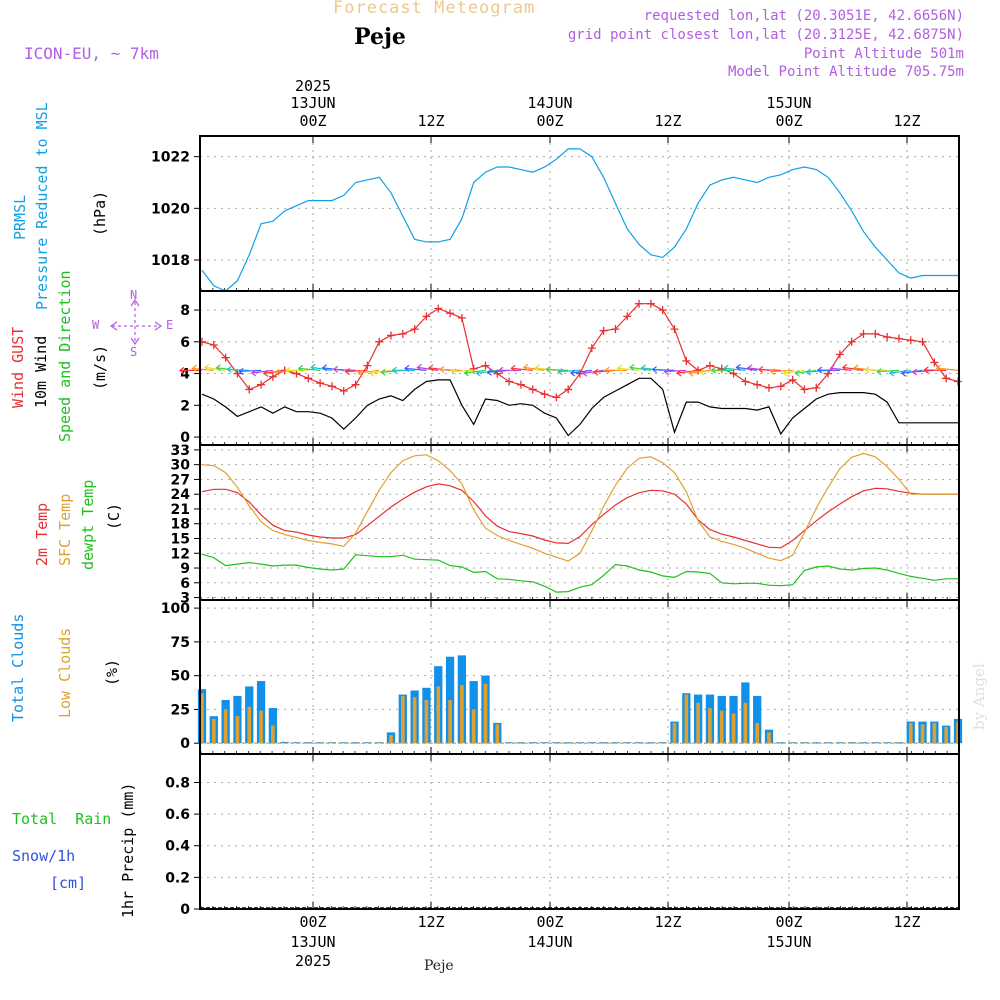 The width and height of the screenshot is (1000, 1000). What do you see at coordinates (580, 351) in the screenshot?
I see `wind-gust-line` at bounding box center [580, 351].